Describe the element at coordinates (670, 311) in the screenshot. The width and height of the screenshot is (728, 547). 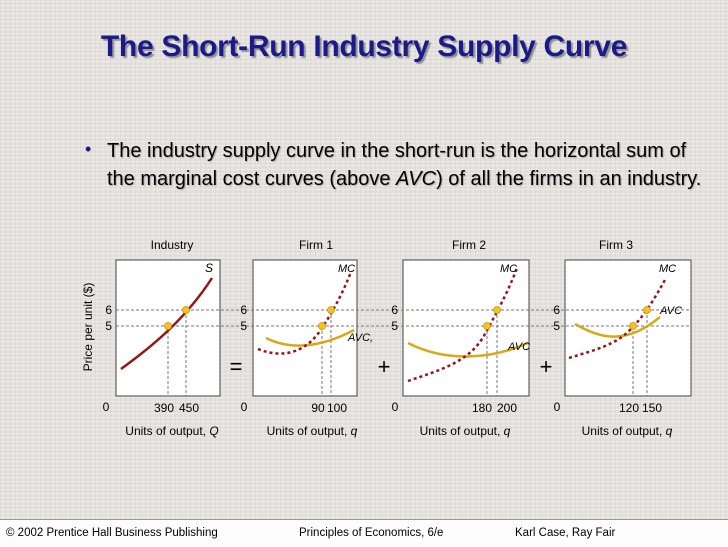
I see `firm3-avc-label: AVC` at that location.